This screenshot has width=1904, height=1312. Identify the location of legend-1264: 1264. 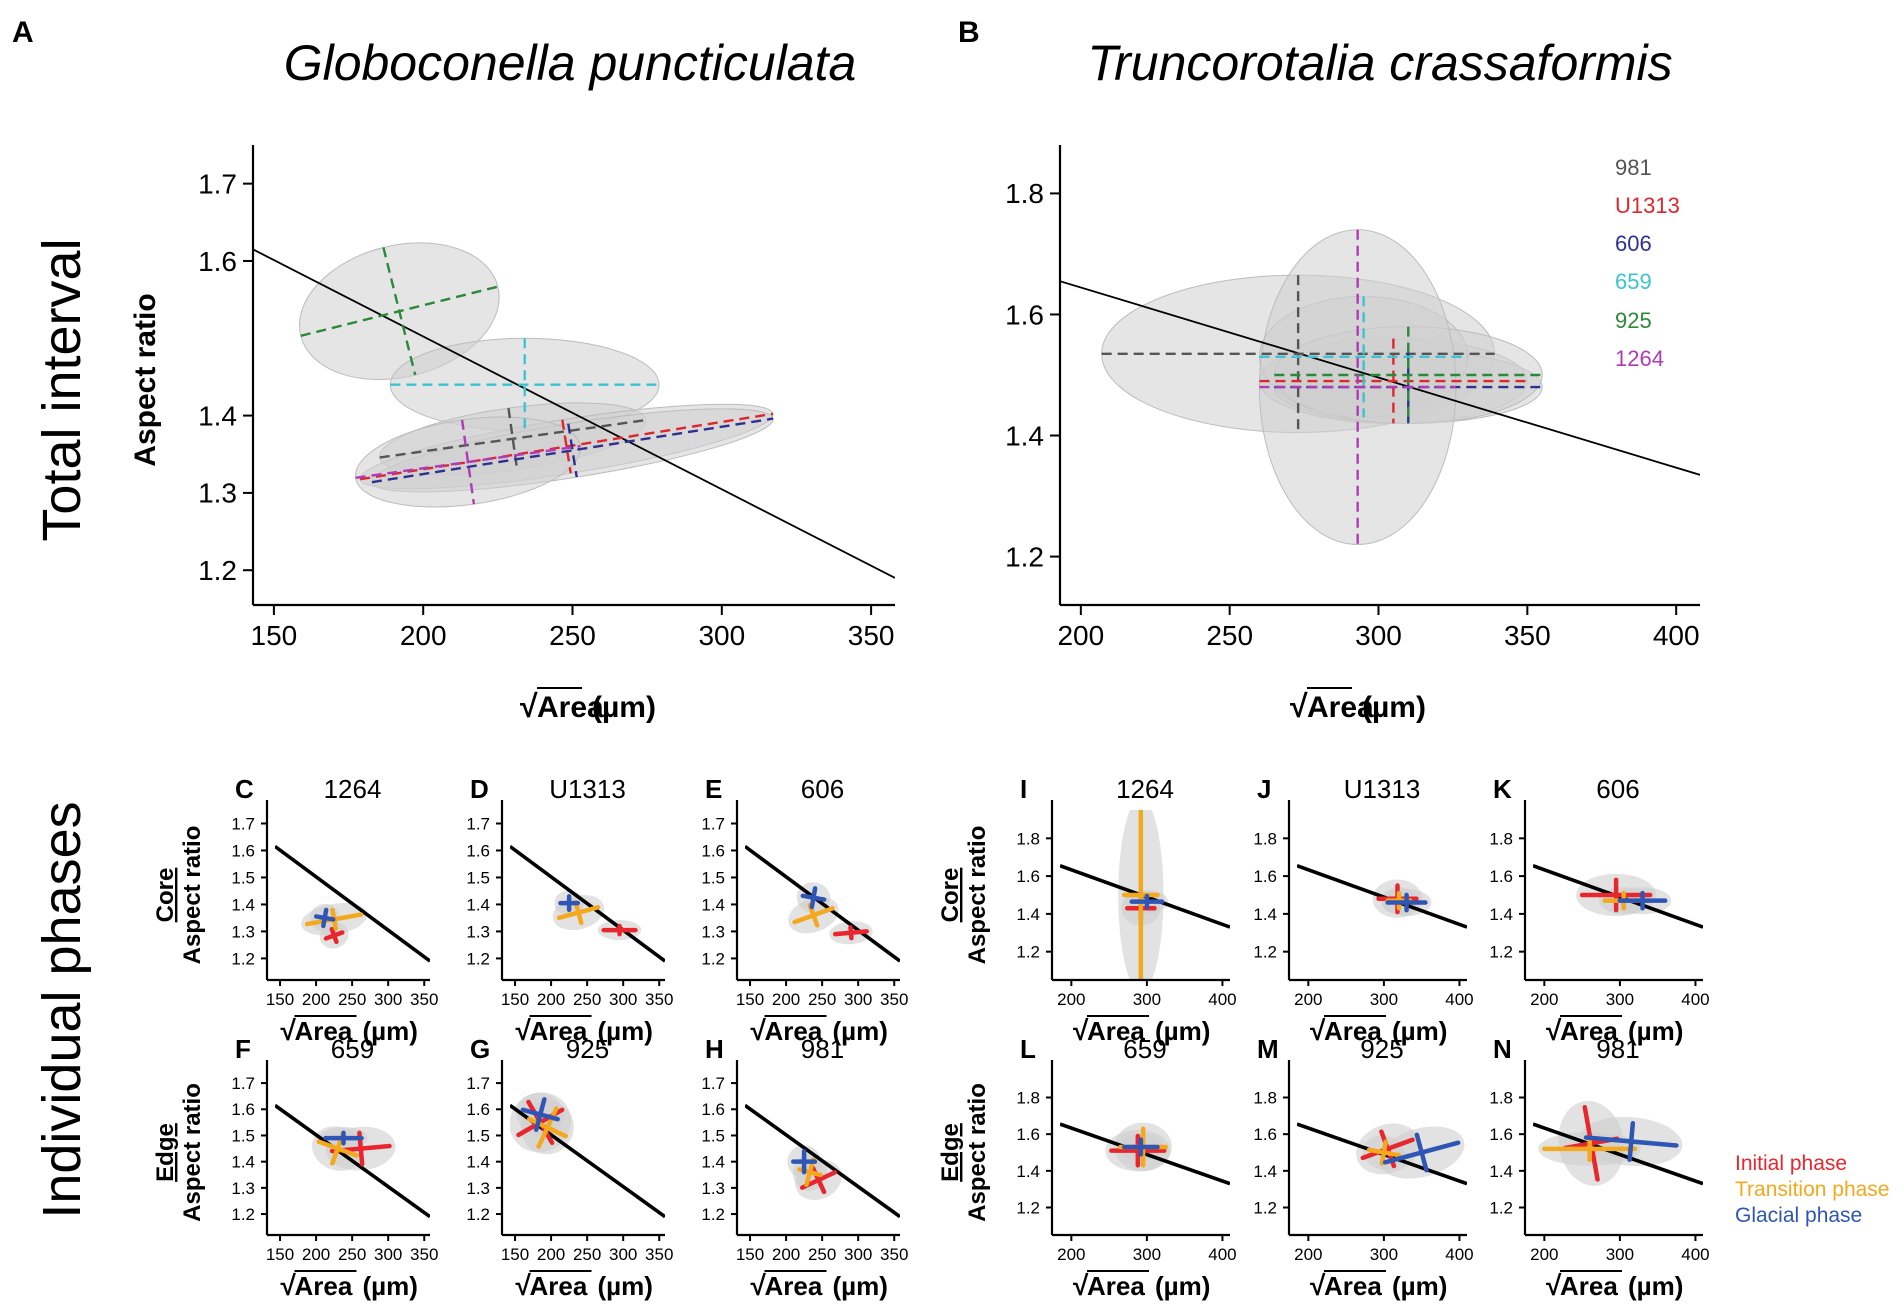
(1639, 358).